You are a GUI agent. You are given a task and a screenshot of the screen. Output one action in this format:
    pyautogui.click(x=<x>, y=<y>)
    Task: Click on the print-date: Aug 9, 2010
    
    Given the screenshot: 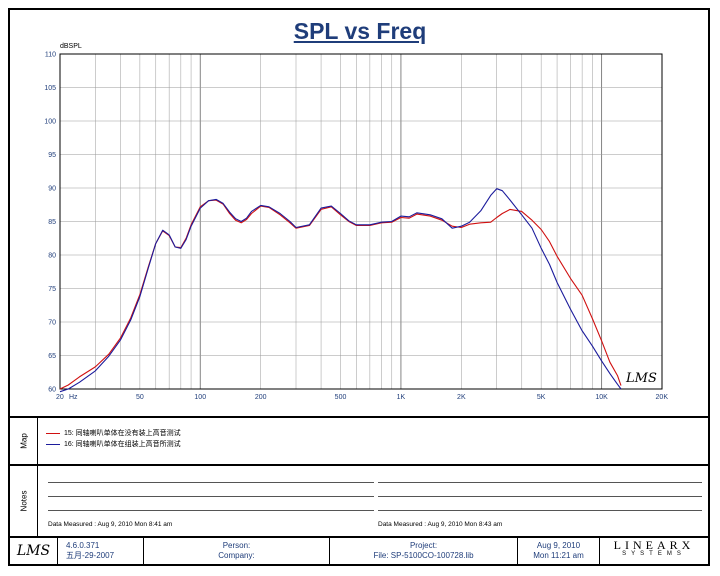 What is the action you would take?
    pyautogui.click(x=558, y=545)
    